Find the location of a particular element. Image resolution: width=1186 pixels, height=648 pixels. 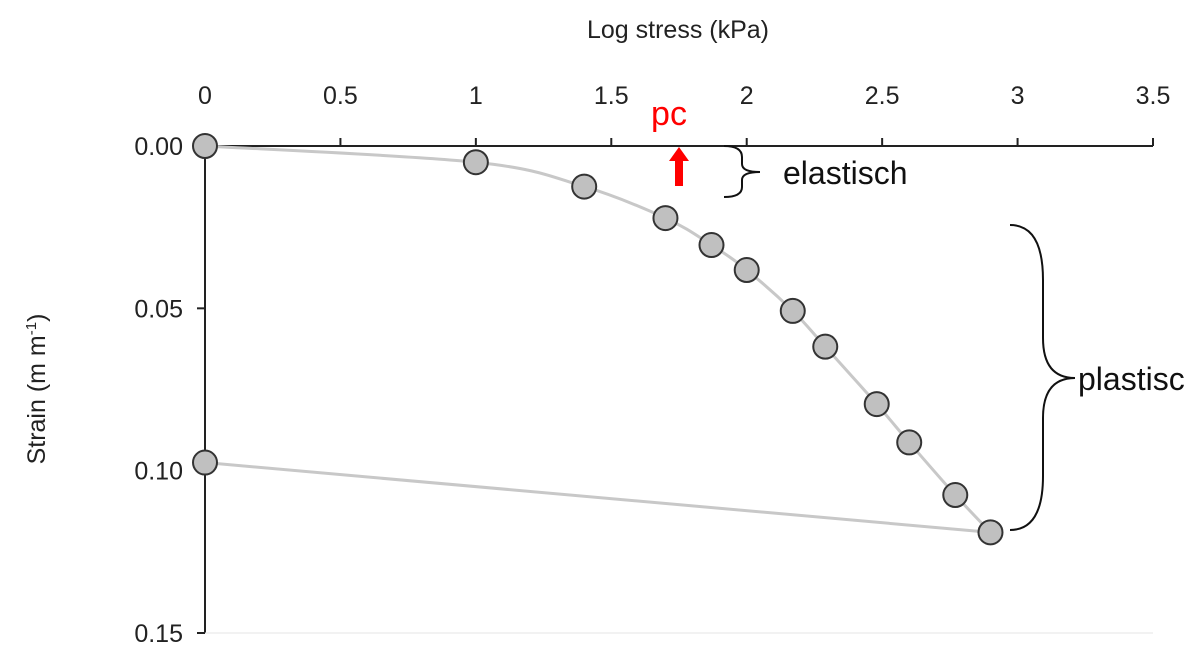

y-tick-label: 0.05 is located at coordinates (158, 309).